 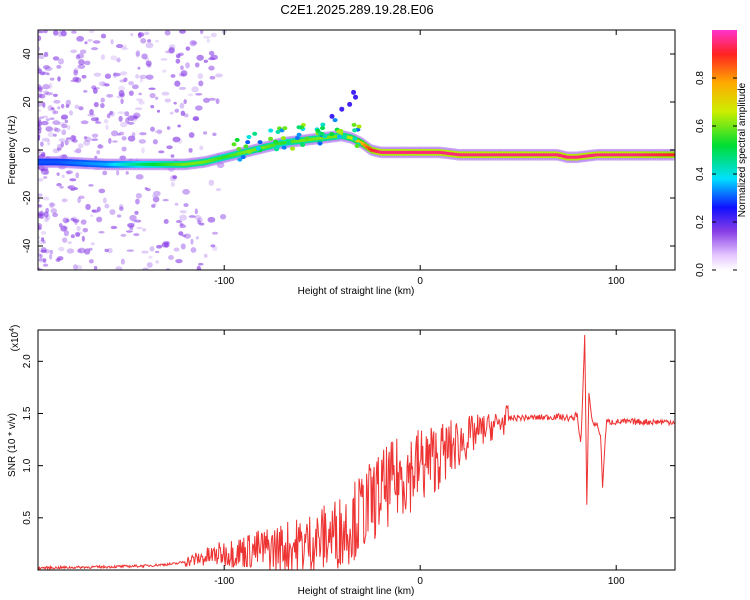 I want to click on y-tick-label: 20, so click(x=27, y=102).